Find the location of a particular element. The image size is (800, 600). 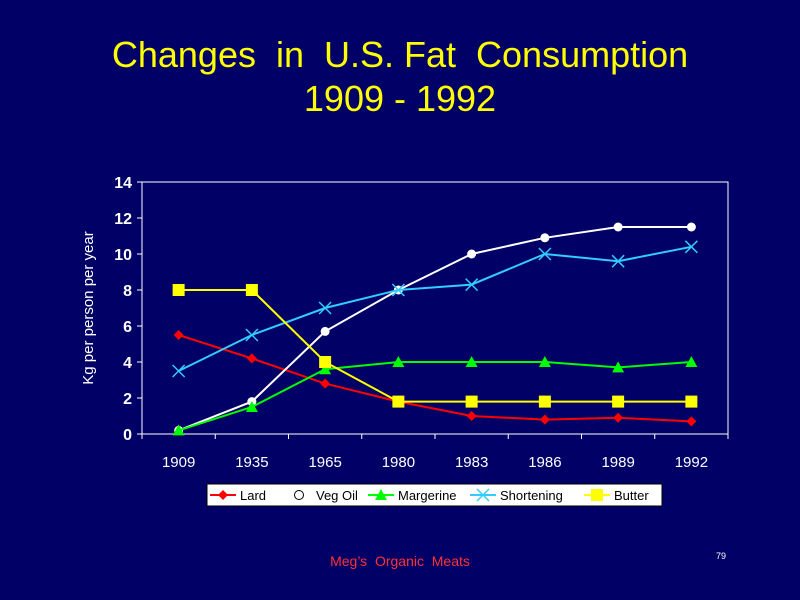

y-tick-label: 4 is located at coordinates (127, 363).